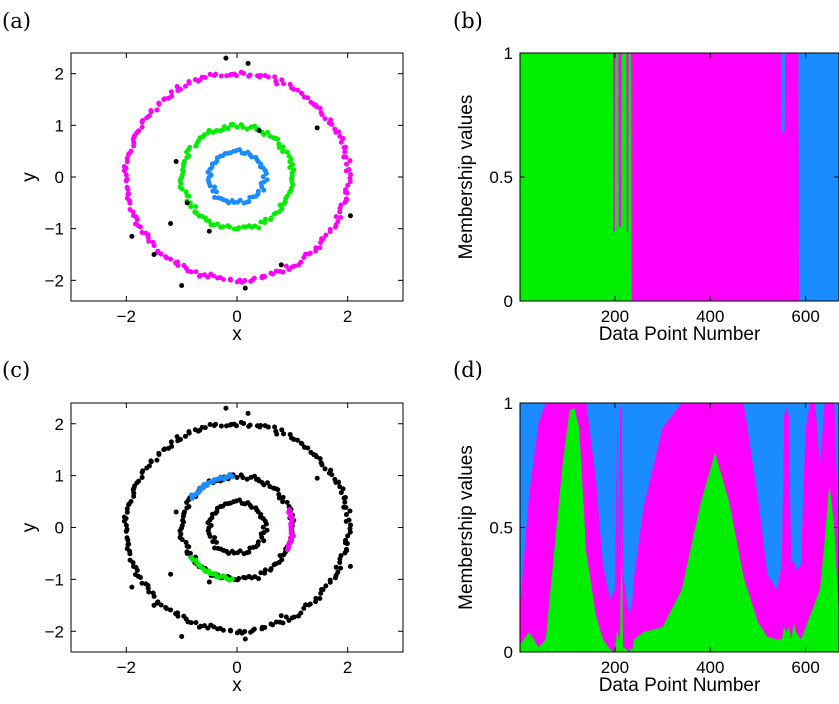 The image size is (839, 704). What do you see at coordinates (16, 370) in the screenshot?
I see `panel-label-c: (c)` at bounding box center [16, 370].